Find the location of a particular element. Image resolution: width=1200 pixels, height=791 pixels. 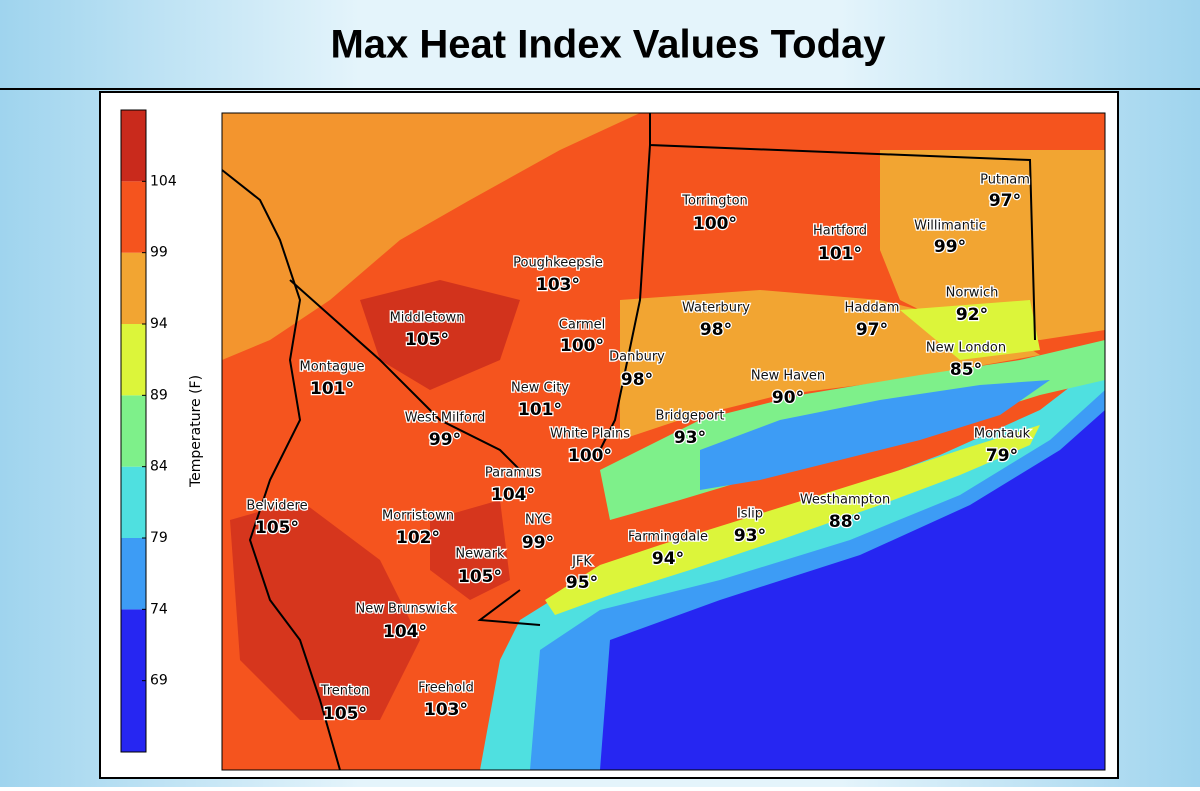

city-value: 92° is located at coordinates (972, 315).